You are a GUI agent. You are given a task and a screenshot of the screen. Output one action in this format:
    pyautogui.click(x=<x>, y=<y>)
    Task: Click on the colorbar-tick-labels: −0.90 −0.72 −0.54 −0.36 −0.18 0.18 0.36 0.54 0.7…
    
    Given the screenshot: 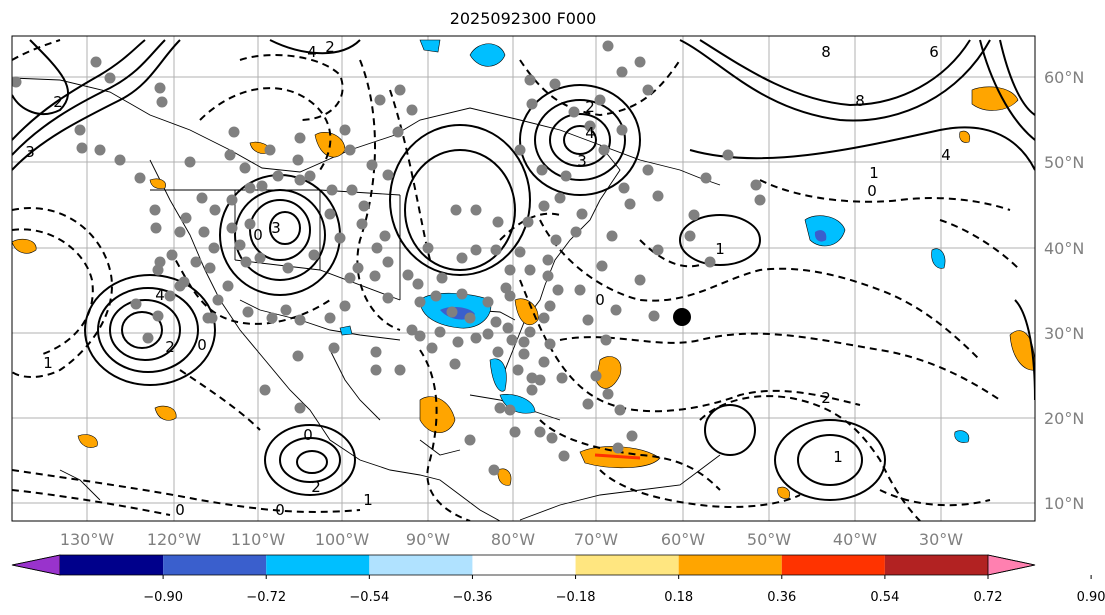 What is the action you would take?
    pyautogui.click(x=624, y=590)
    